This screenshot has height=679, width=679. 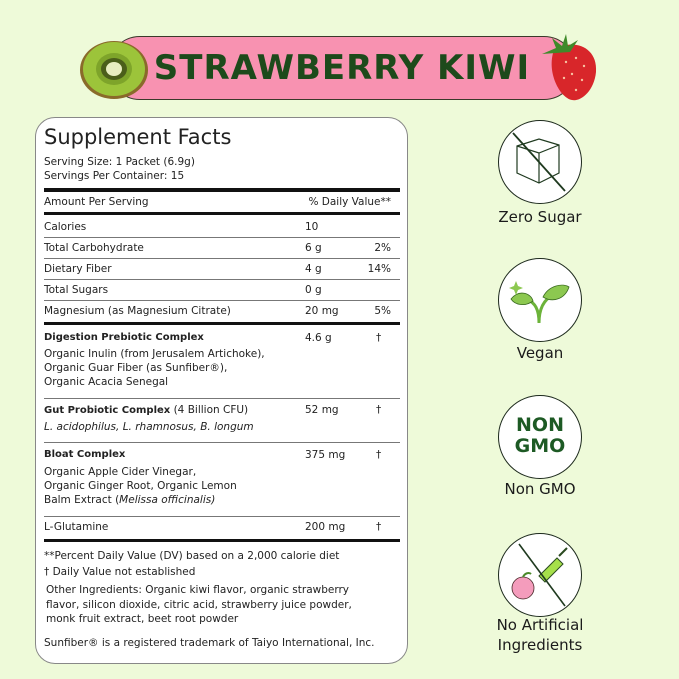 What do you see at coordinates (167, 500) in the screenshot?
I see `blend-ingredient-latin: Melissa officinalis)` at bounding box center [167, 500].